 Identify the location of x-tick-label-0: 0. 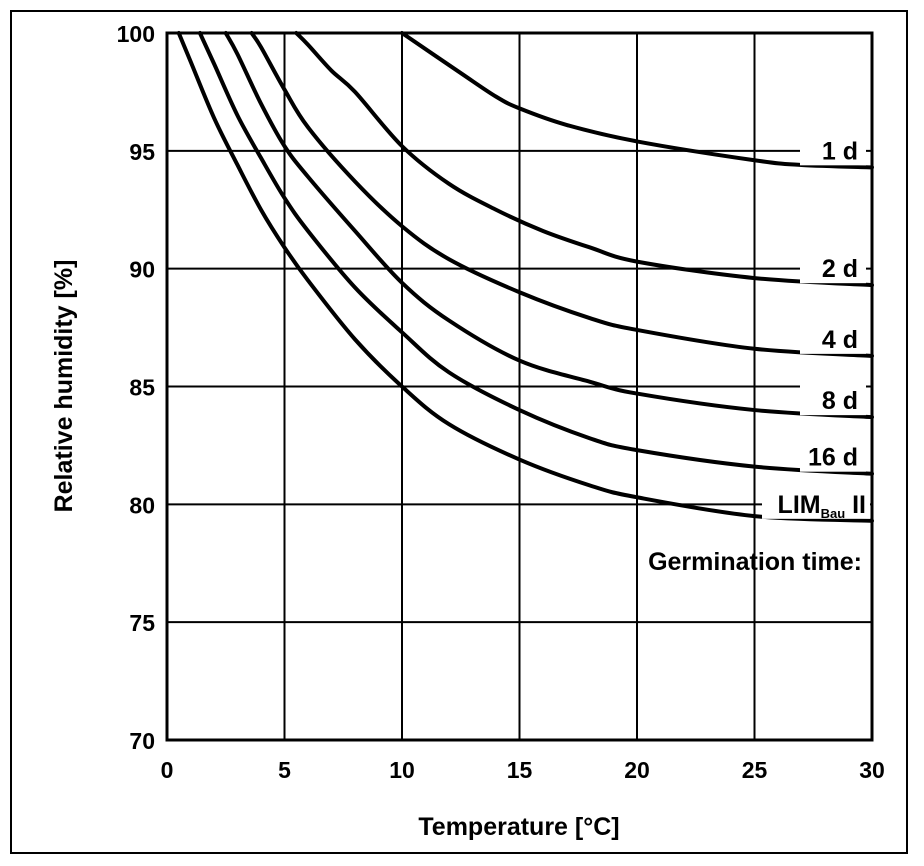
(167, 770).